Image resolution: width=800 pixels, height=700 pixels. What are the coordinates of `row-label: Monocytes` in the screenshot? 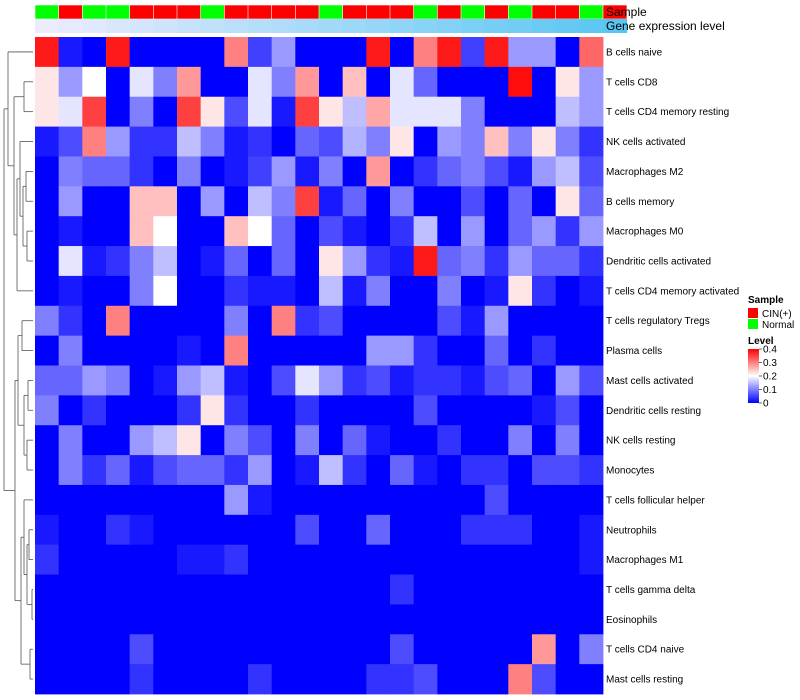 It's located at (630, 471).